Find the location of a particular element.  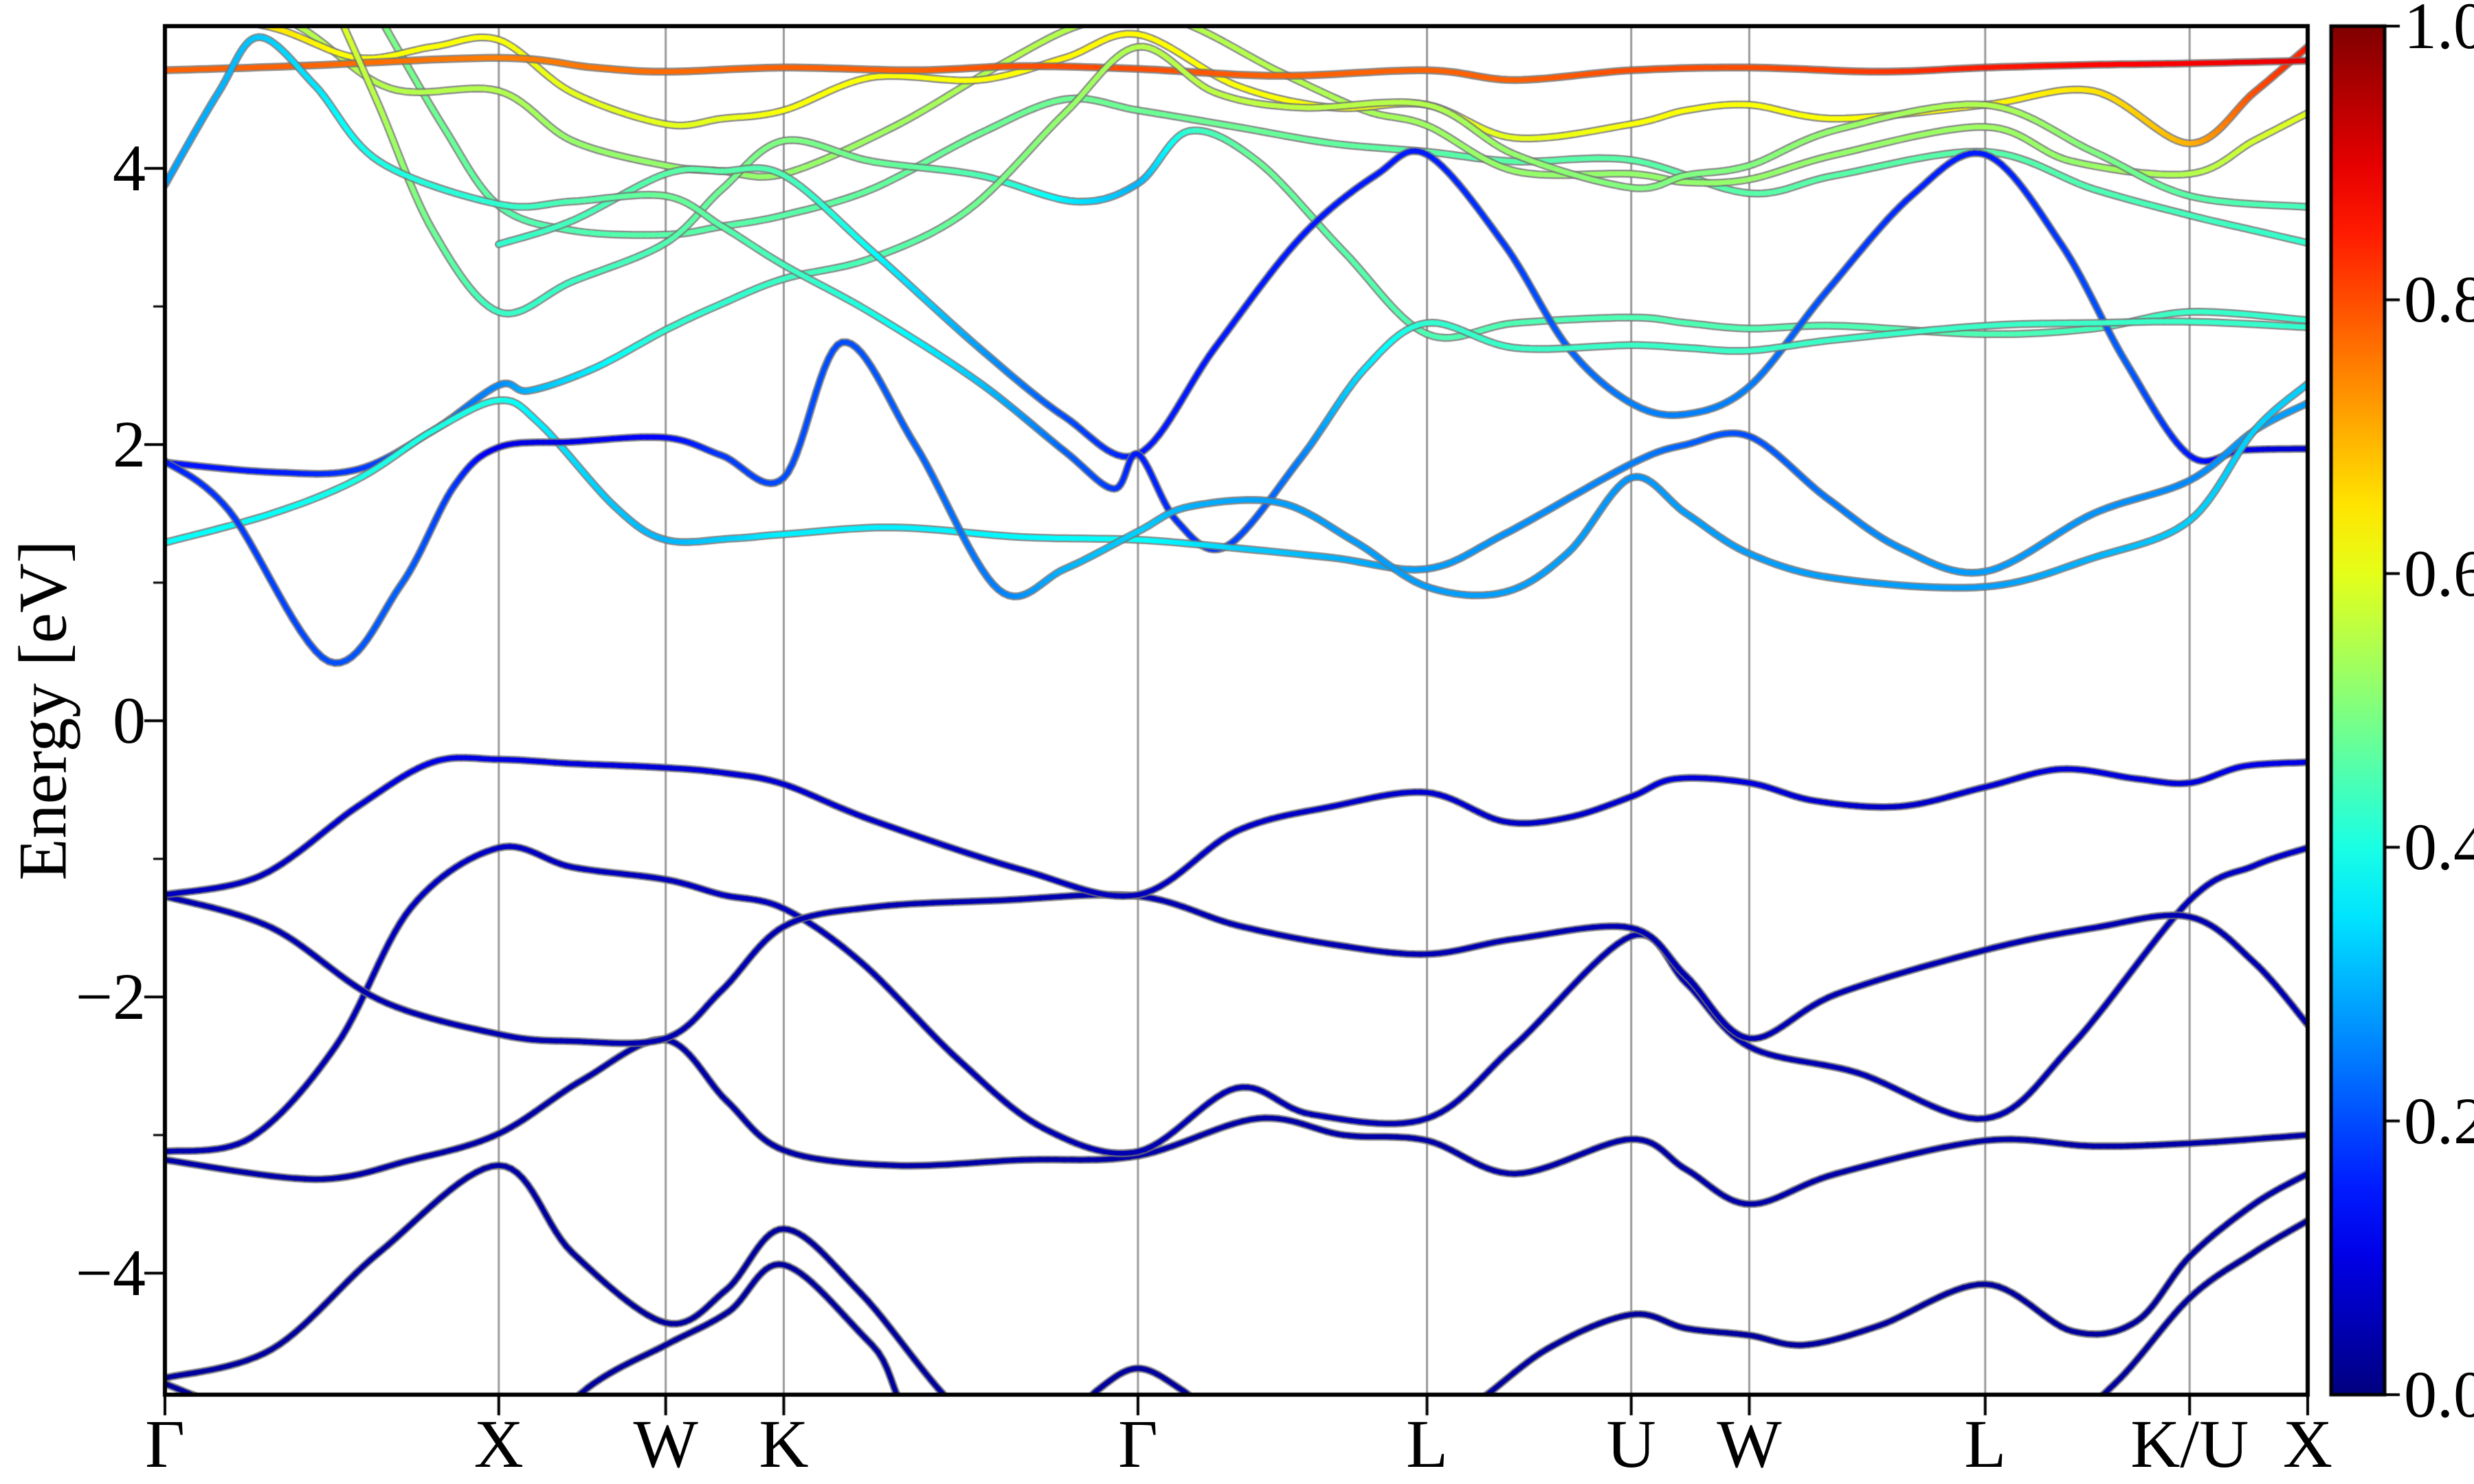

y-tick-label: 0 is located at coordinates (129, 721).